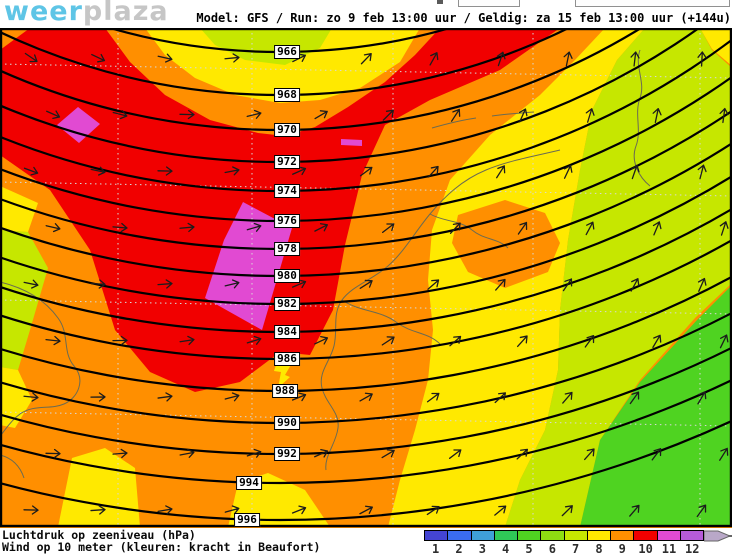 Image resolution: width=732 pixels, height=558 pixels. What do you see at coordinates (287, 249) in the screenshot?
I see `isobar-label: 978` at bounding box center [287, 249].